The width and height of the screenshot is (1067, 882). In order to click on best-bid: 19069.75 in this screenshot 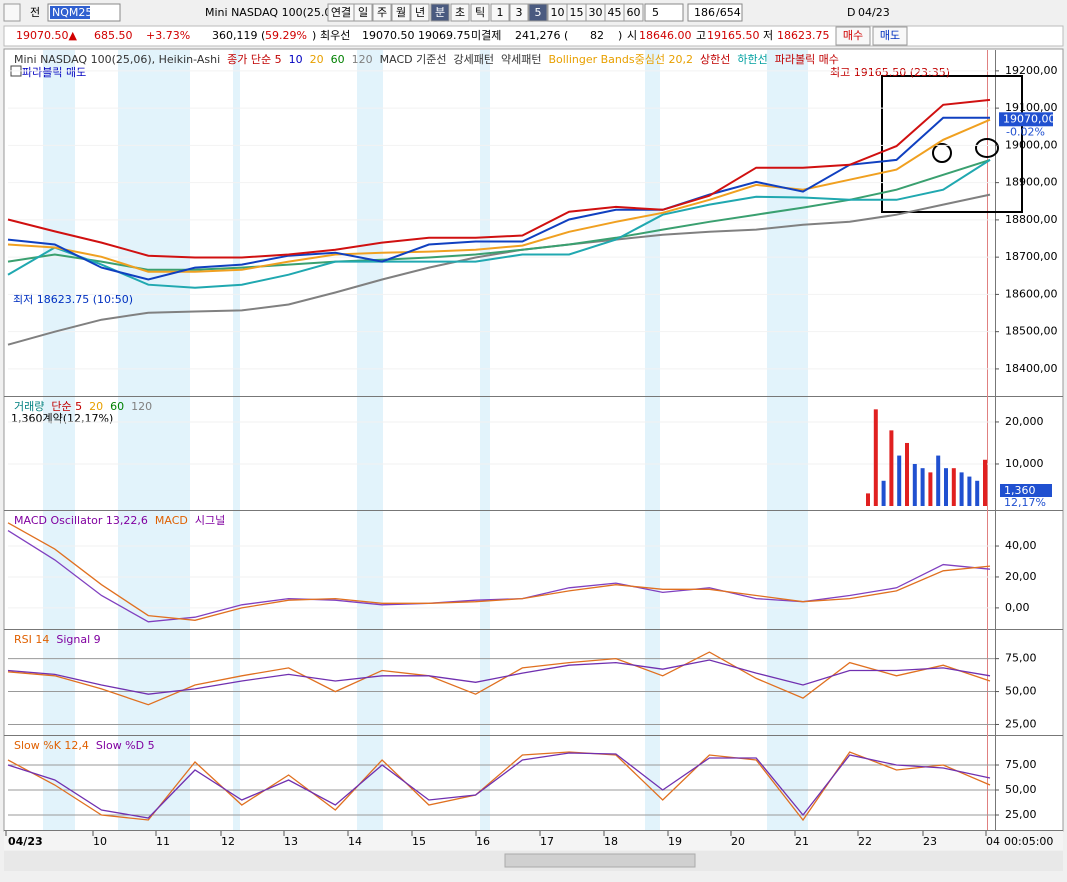, I will do `click(444, 35)`.